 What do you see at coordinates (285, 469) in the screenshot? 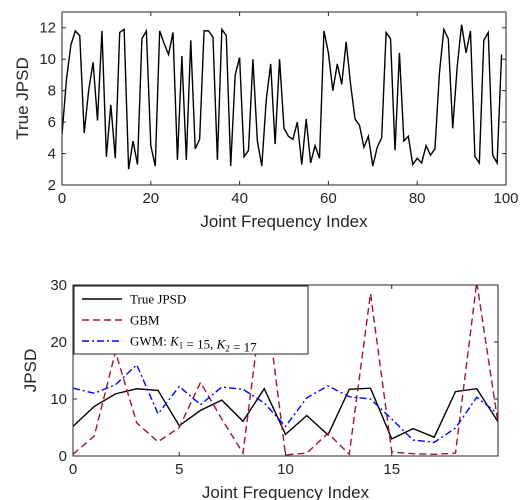
I see `x-tick-label: 10` at bounding box center [285, 469].